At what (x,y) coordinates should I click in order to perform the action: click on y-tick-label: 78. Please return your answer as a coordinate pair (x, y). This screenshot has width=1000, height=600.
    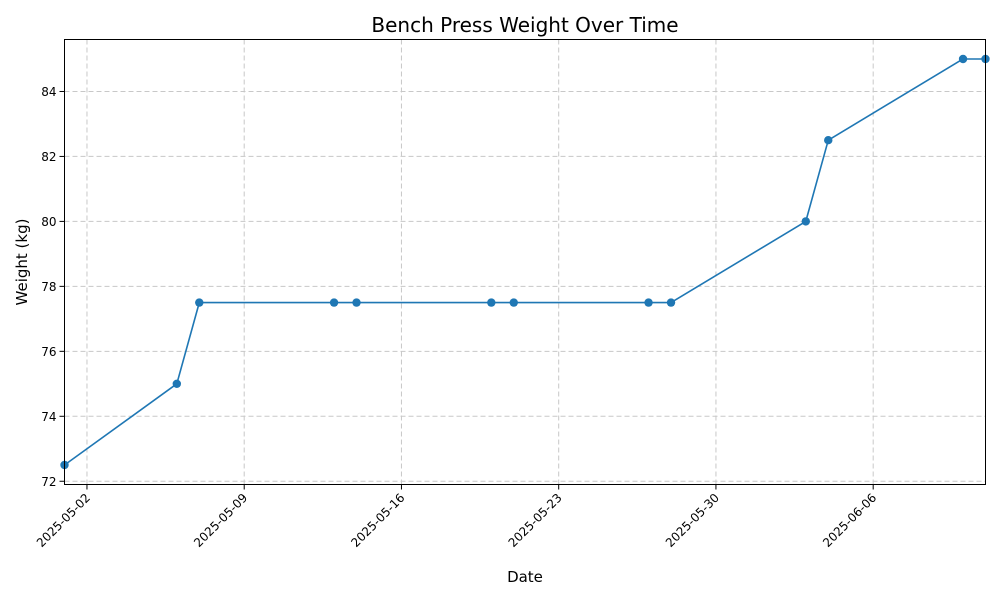
    Looking at the image, I should click on (48, 287).